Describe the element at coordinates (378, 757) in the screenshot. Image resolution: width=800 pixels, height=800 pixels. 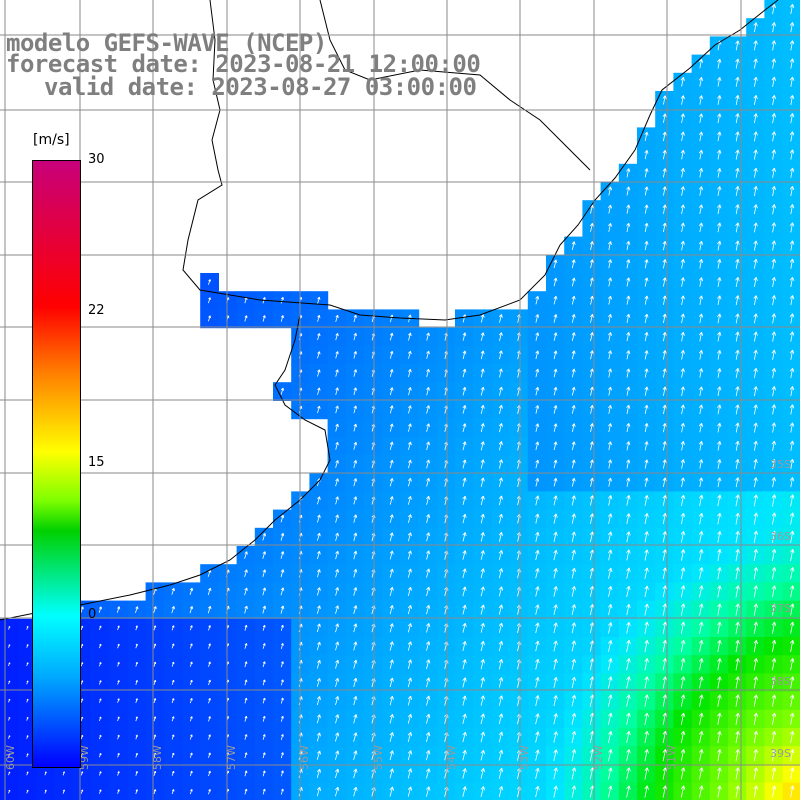
I see `lon-label: 55W` at that location.